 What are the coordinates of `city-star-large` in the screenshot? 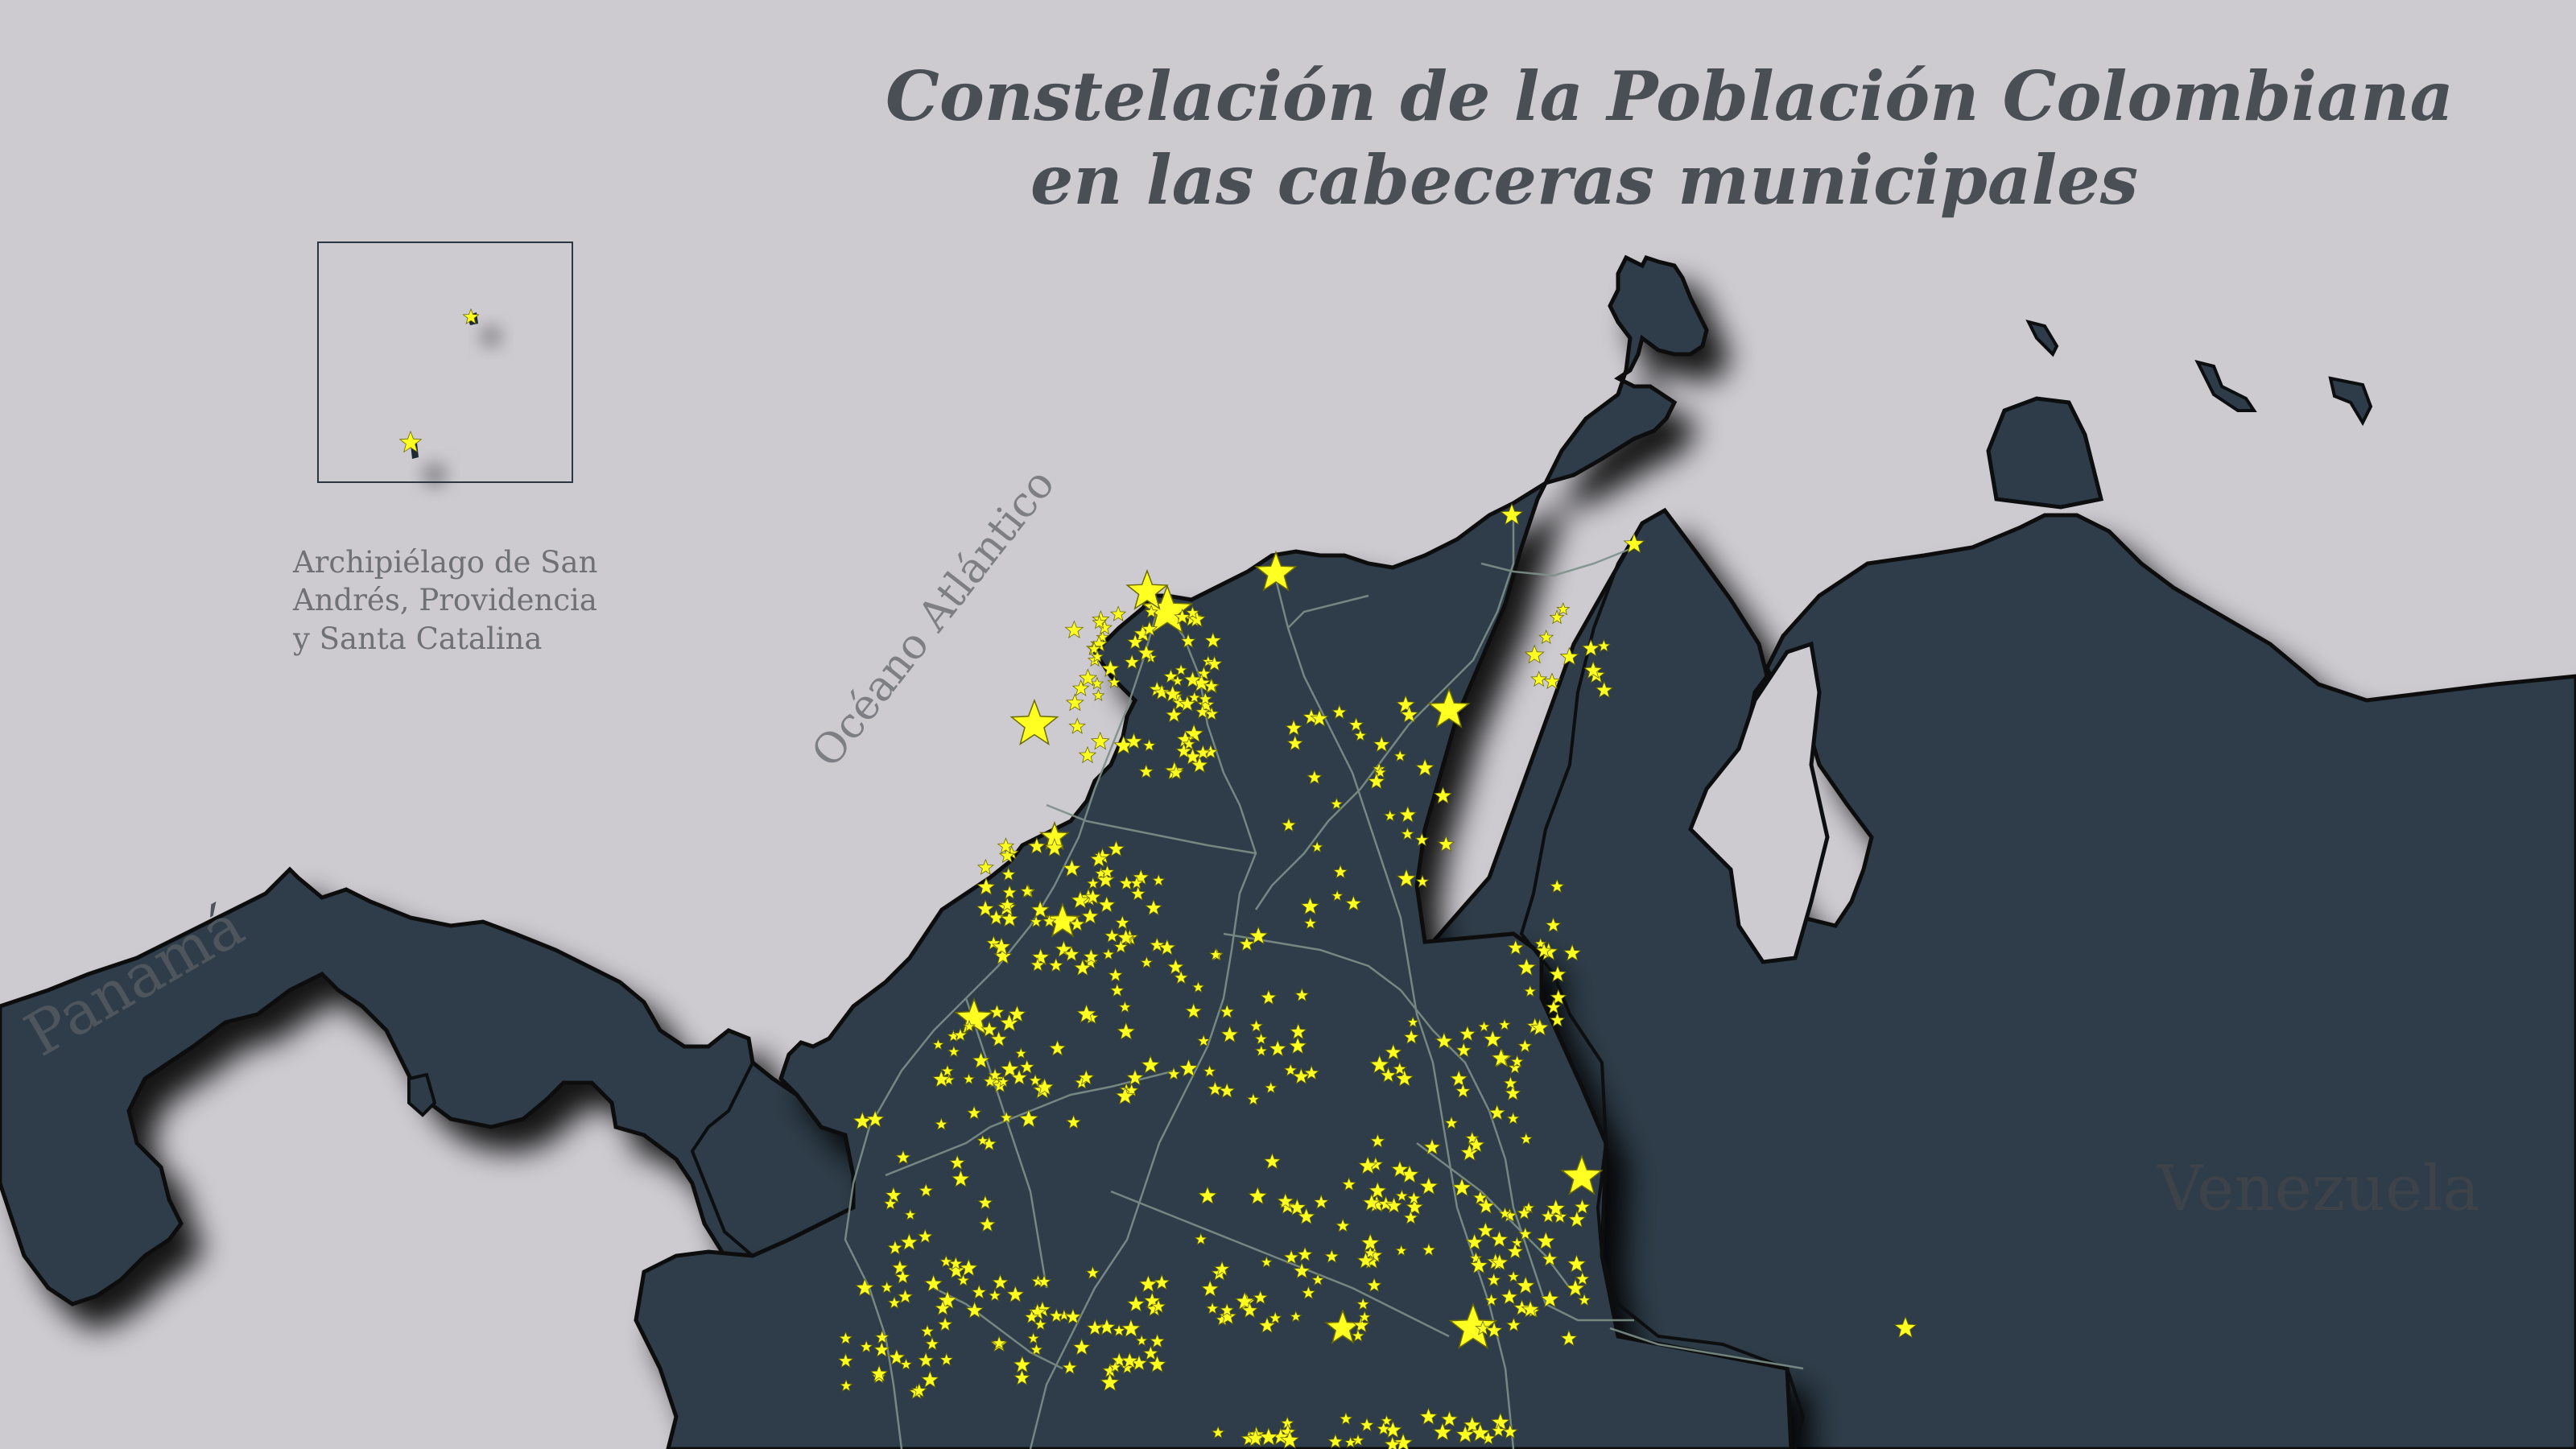 It's located at (1276, 571).